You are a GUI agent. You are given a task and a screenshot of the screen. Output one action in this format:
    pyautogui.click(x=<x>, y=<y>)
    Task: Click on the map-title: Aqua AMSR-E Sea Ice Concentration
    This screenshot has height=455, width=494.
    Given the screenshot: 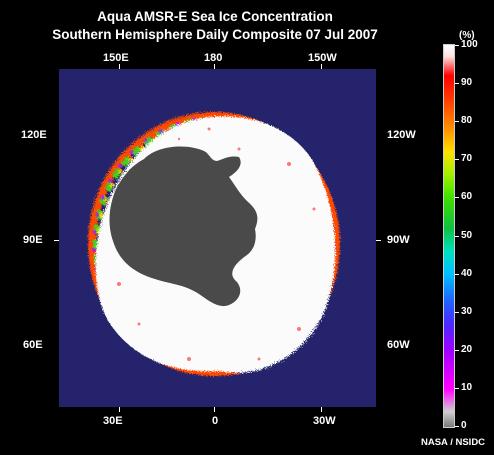 What is the action you would take?
    pyautogui.click(x=215, y=16)
    